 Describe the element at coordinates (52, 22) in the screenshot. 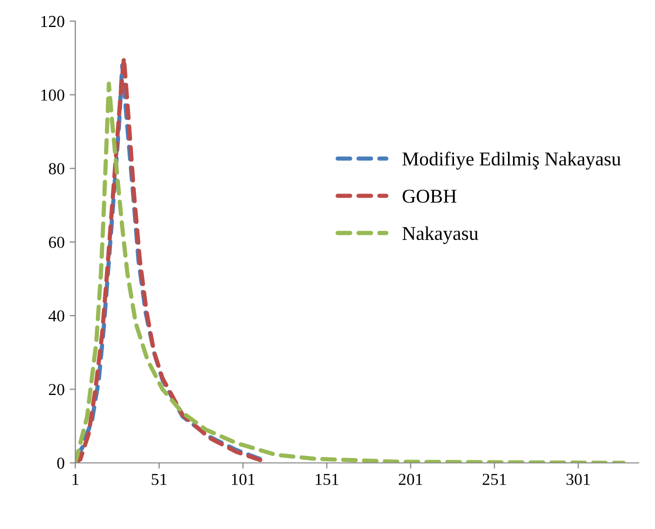

I see `y-tick-label: 120` at that location.